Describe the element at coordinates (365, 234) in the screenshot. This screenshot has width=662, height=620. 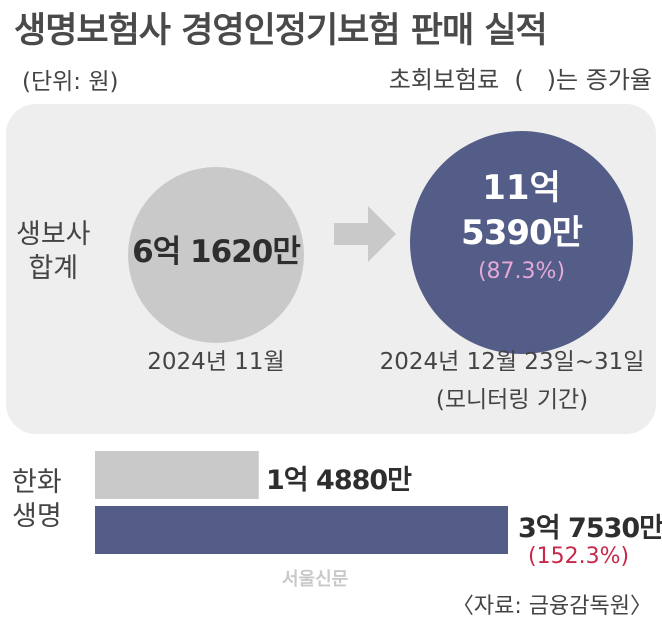
I see `arrow-right-icon` at that location.